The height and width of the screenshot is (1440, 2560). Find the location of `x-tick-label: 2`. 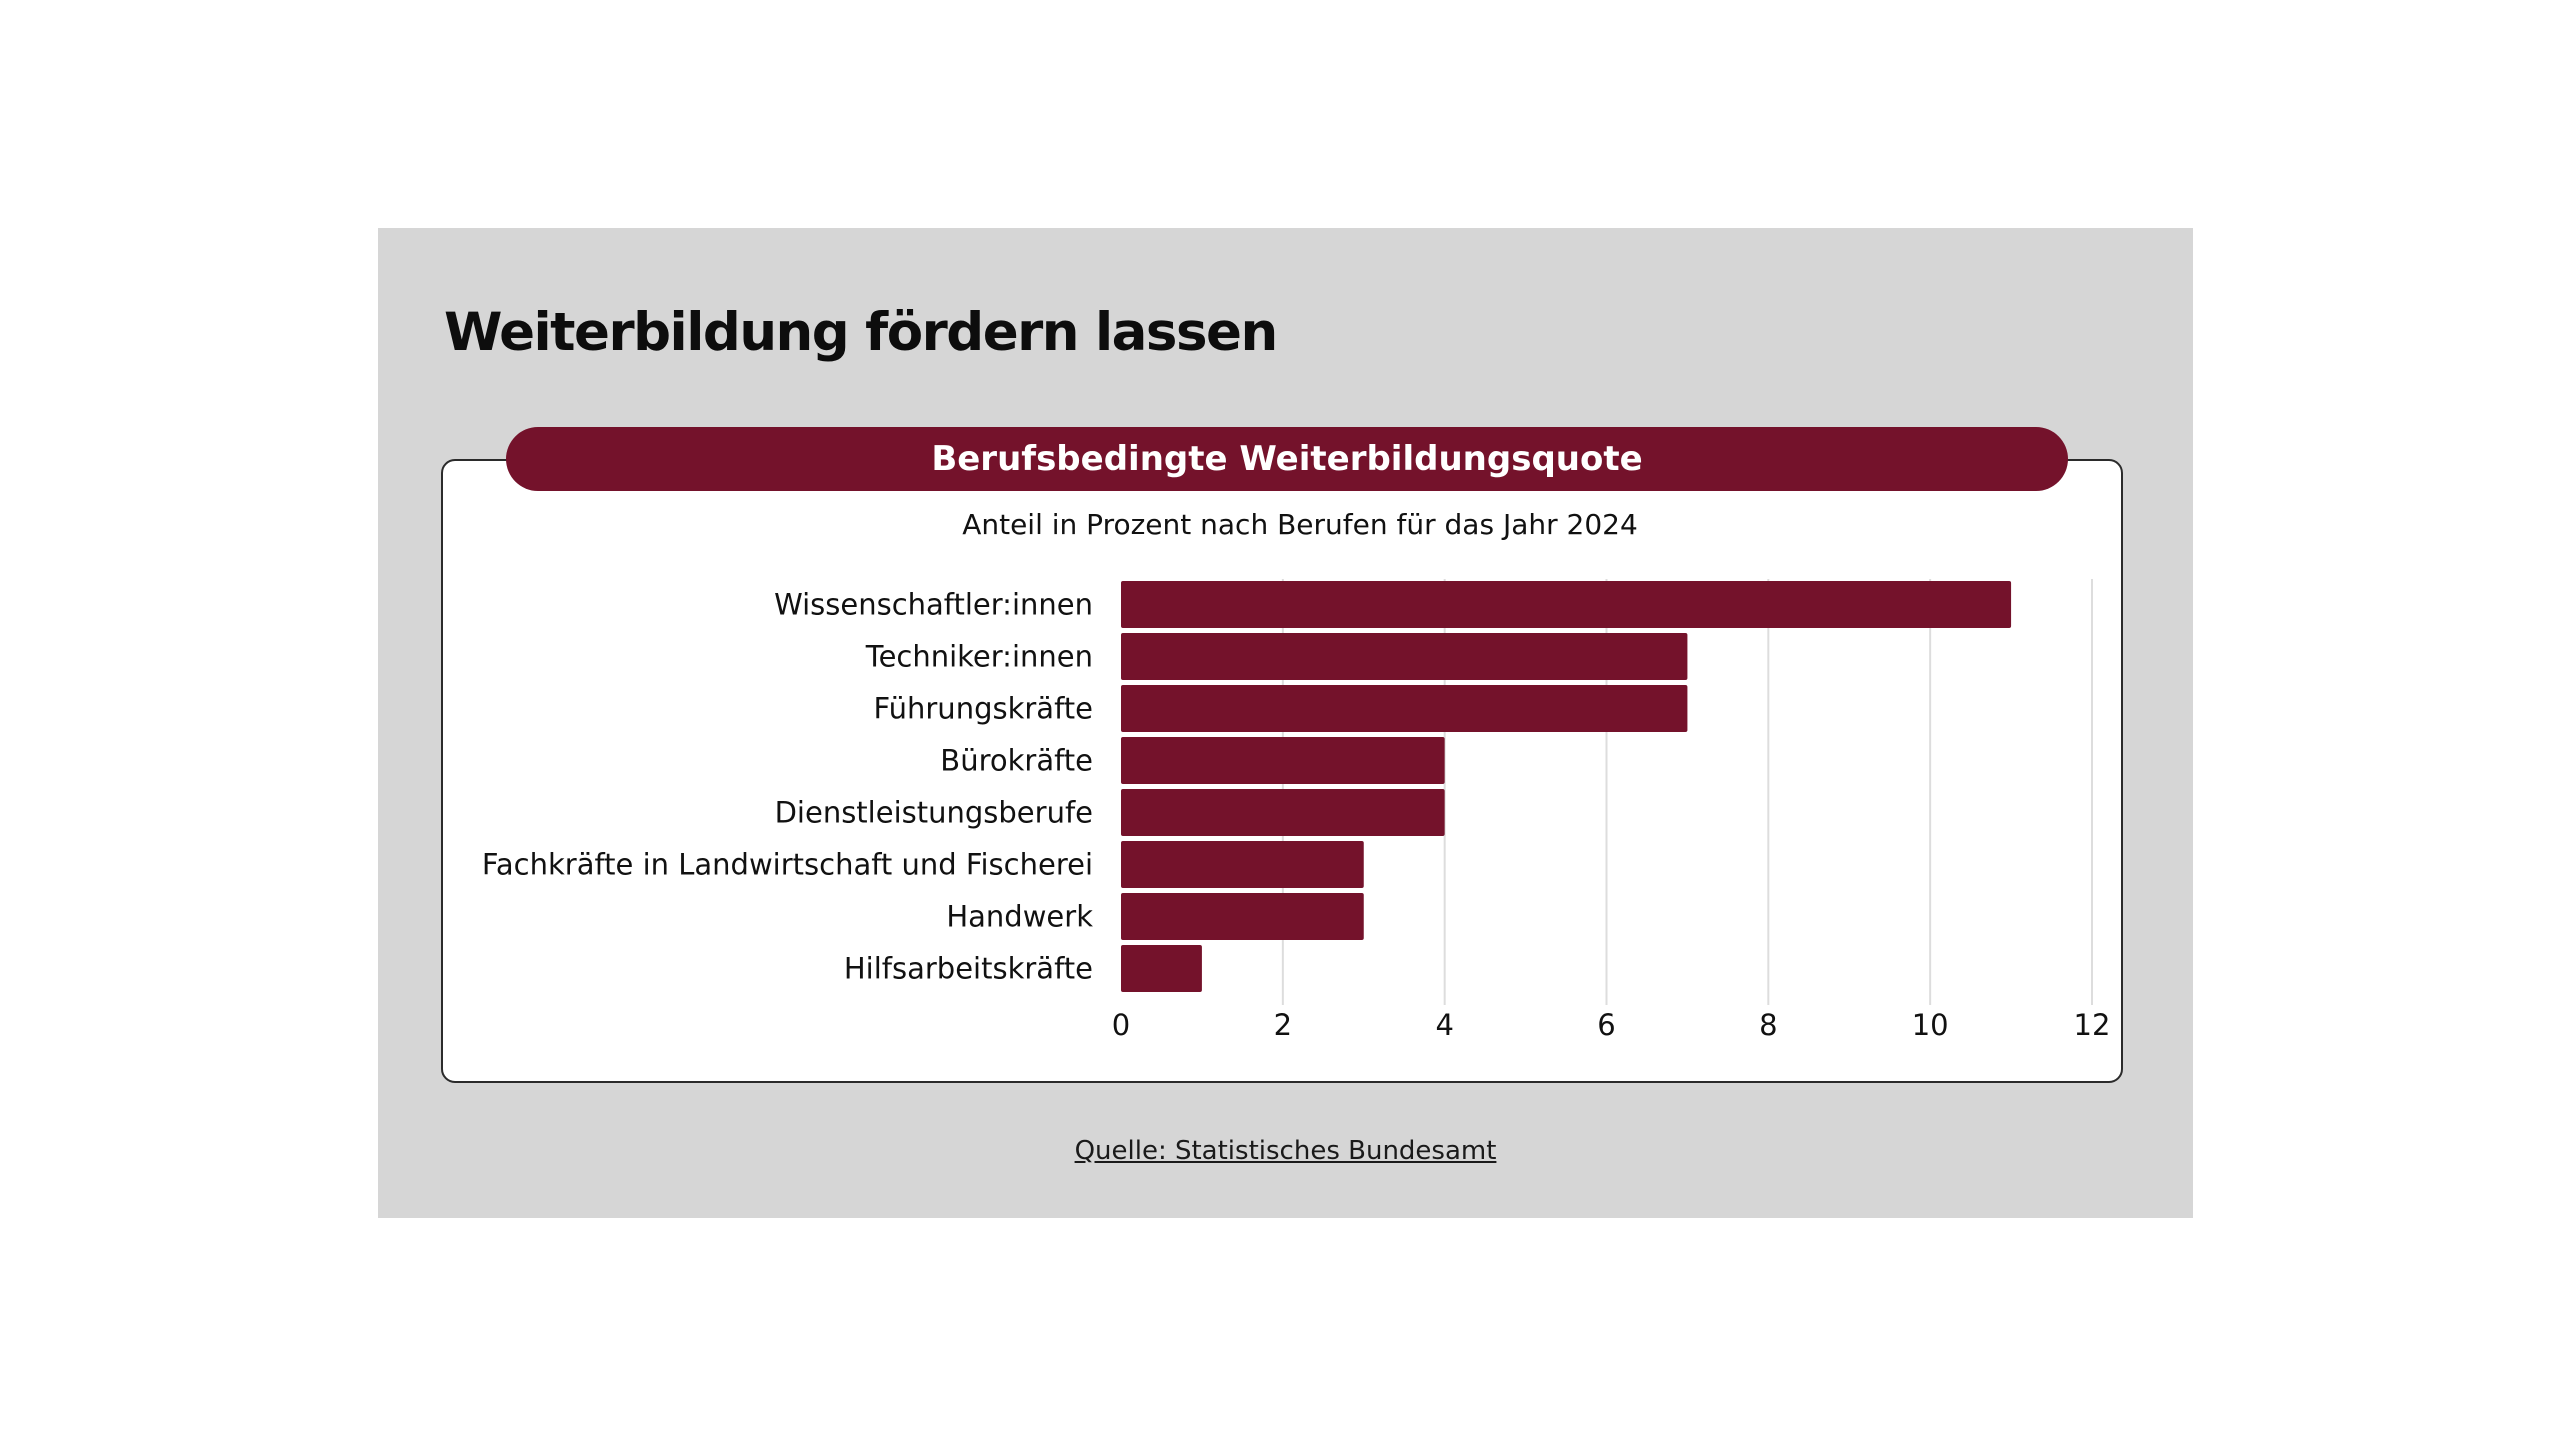

x-tick-label: 2 is located at coordinates (1283, 1025).